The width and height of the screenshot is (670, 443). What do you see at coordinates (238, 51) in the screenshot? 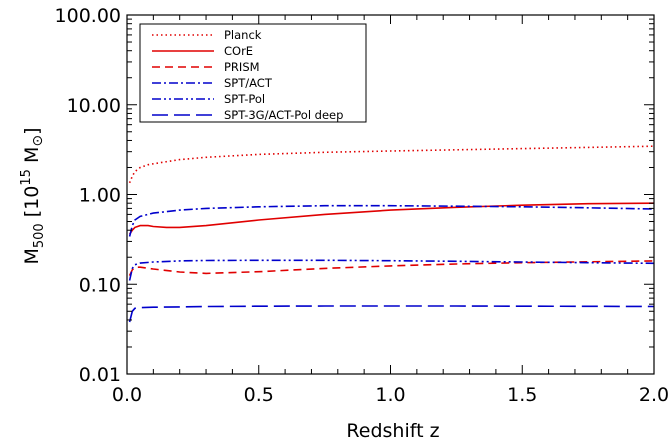
I see `legend-label-1: COrE` at bounding box center [238, 51].